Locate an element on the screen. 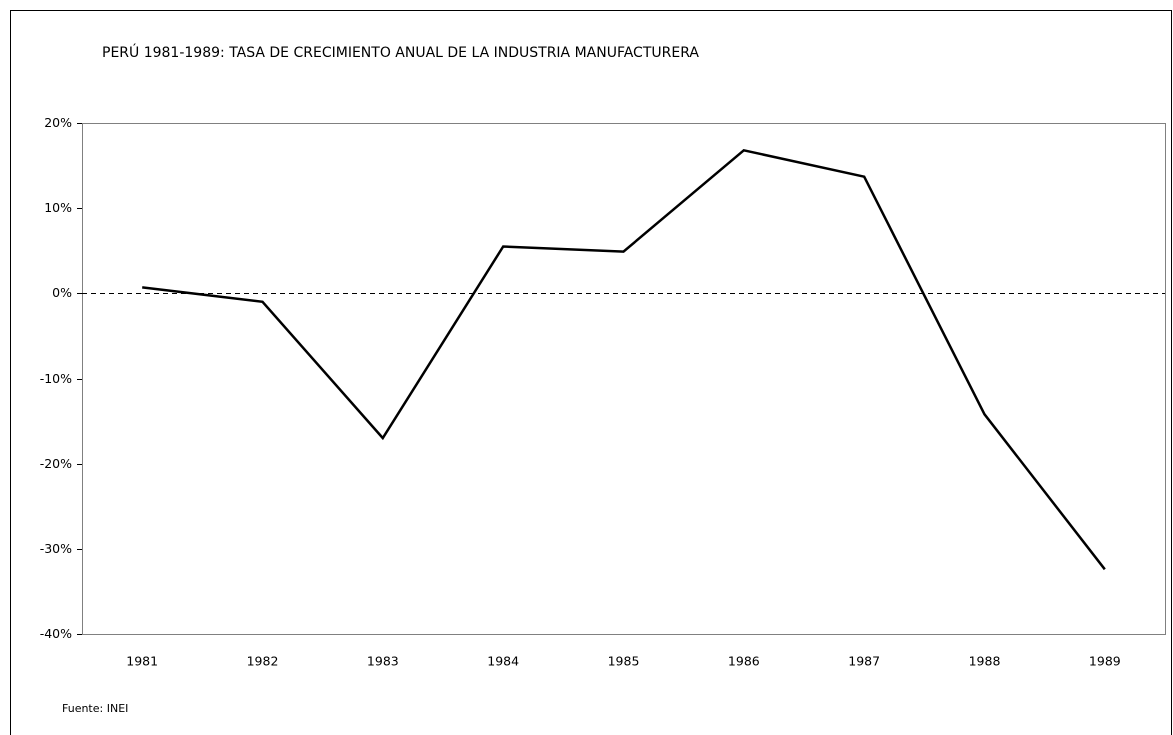  x-tick-label: 1984 is located at coordinates (503, 661).